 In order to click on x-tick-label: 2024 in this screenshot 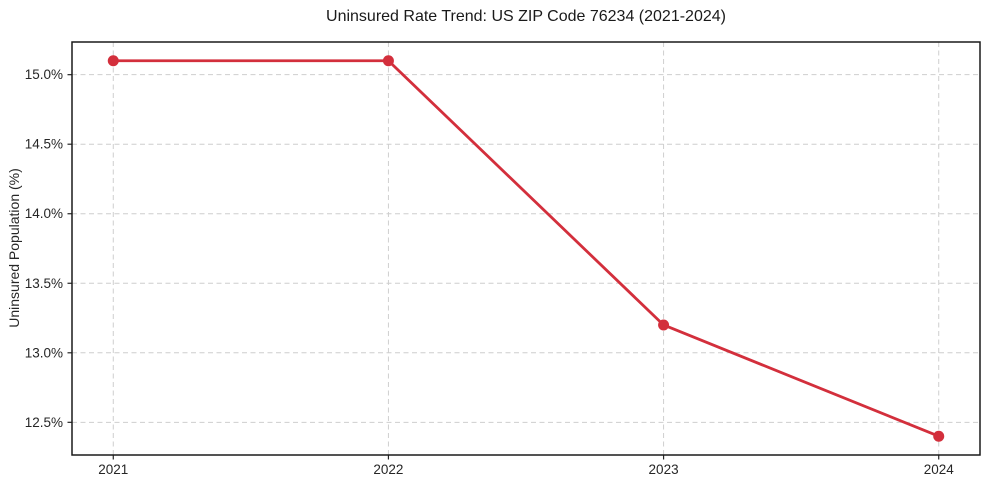, I will do `click(939, 469)`.